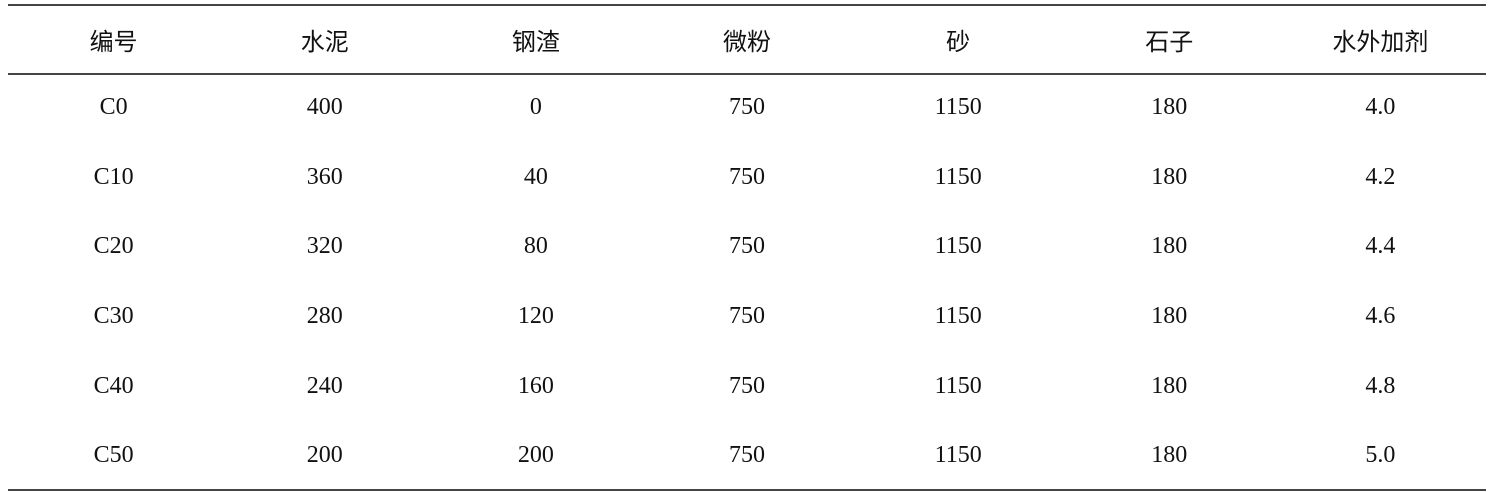 The height and width of the screenshot is (492, 1488). What do you see at coordinates (1380, 176) in the screenshot?
I see `table-cell: 4.2` at bounding box center [1380, 176].